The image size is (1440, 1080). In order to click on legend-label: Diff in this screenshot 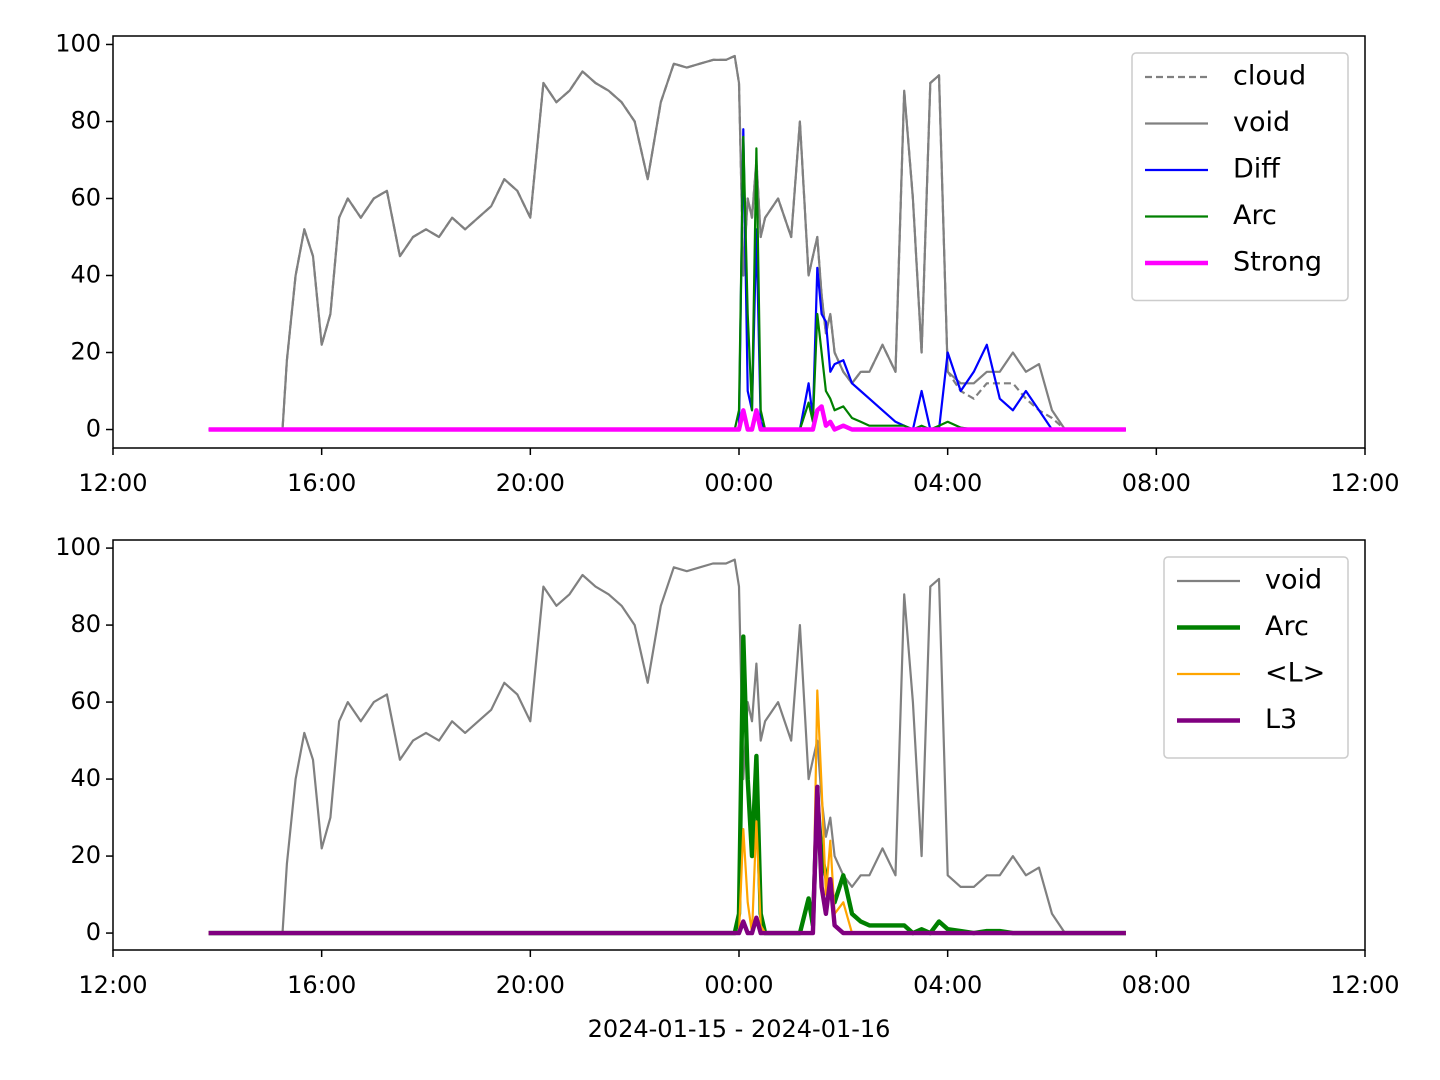, I will do `click(1257, 169)`.